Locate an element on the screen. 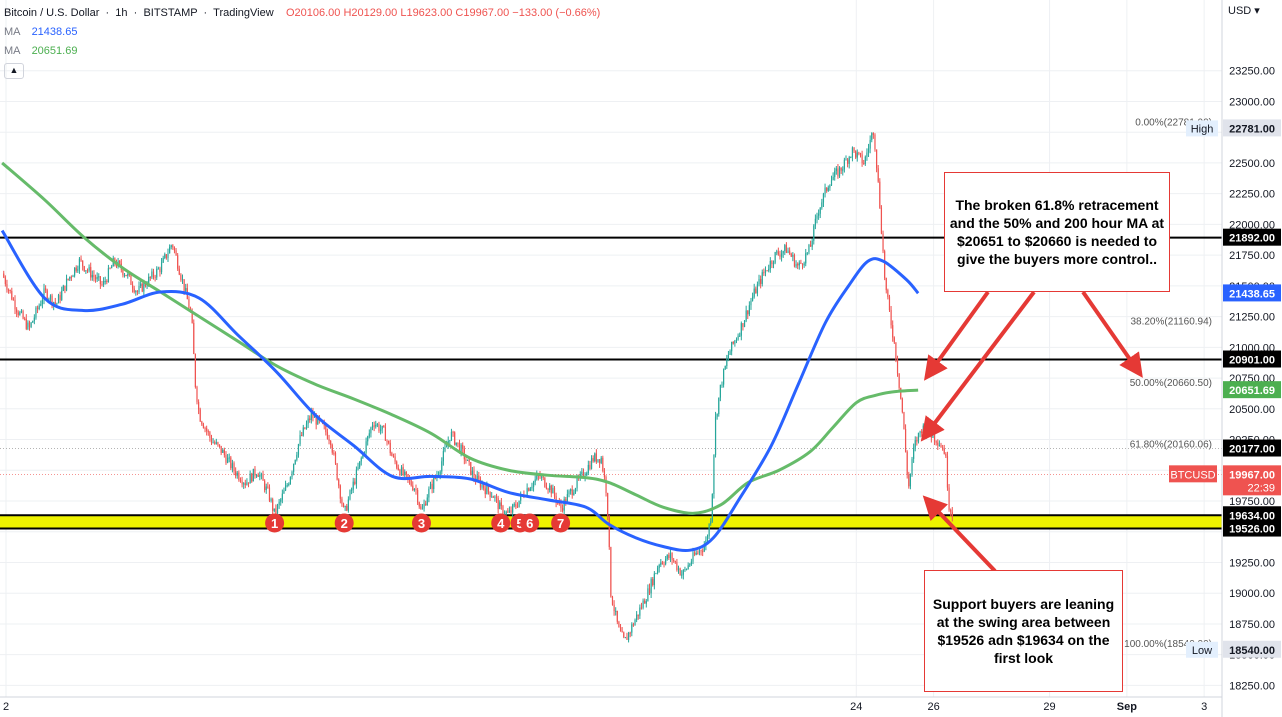  collapse-legend-icon: ▲ is located at coordinates (14, 71).